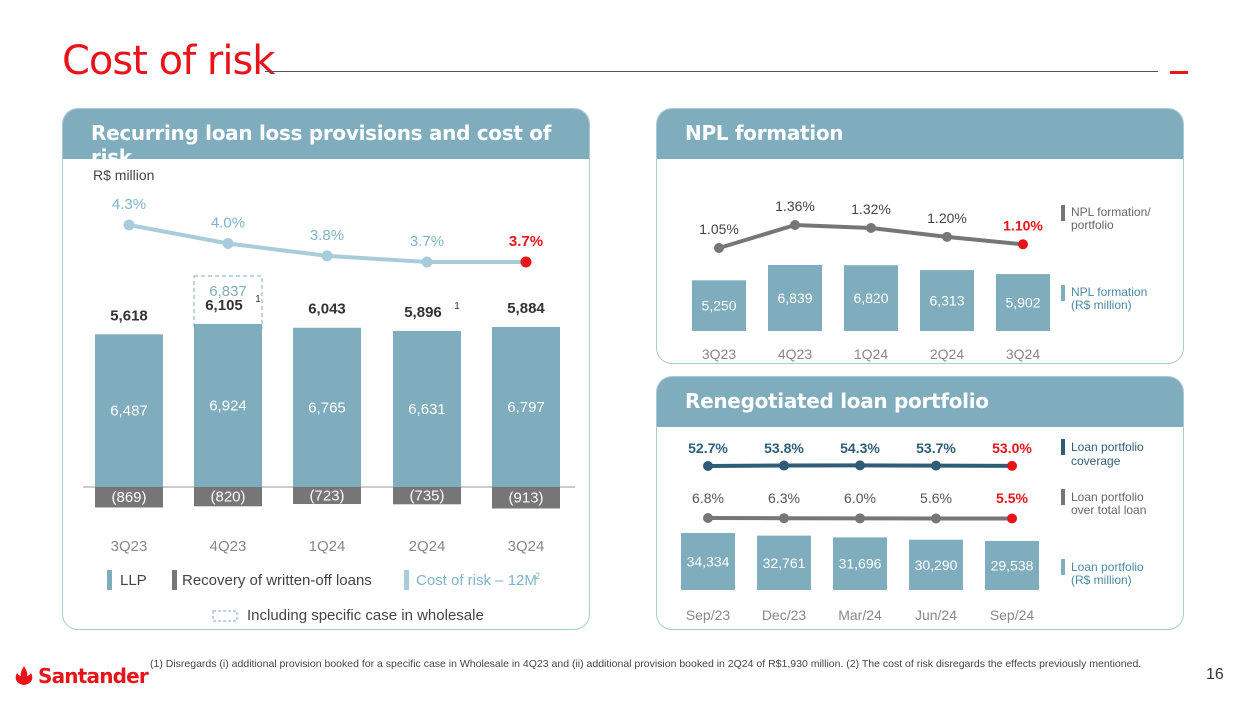 The image size is (1246, 701). I want to click on legend-npl-ratio-label: NPL formation/, so click(1111, 212).